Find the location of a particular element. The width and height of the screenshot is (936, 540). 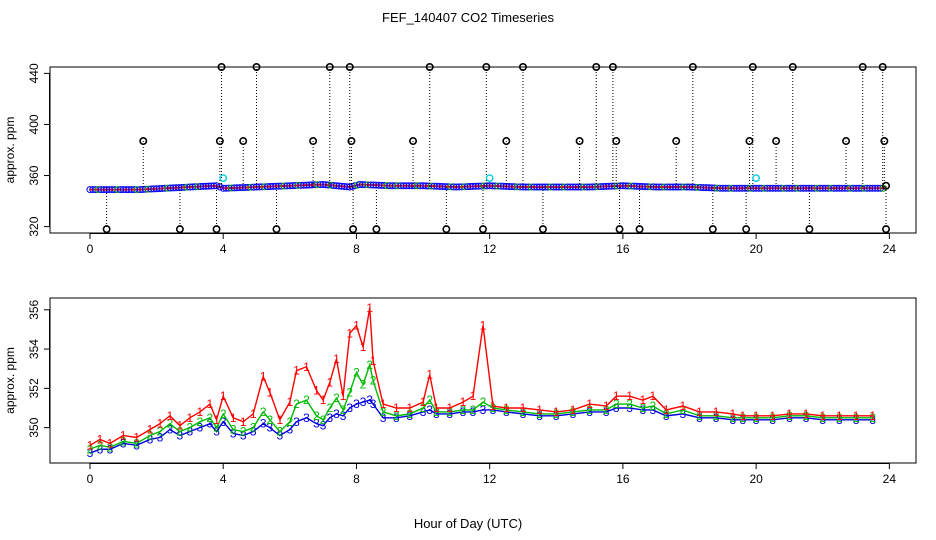

y-tick-label: 400 is located at coordinates (34, 124).